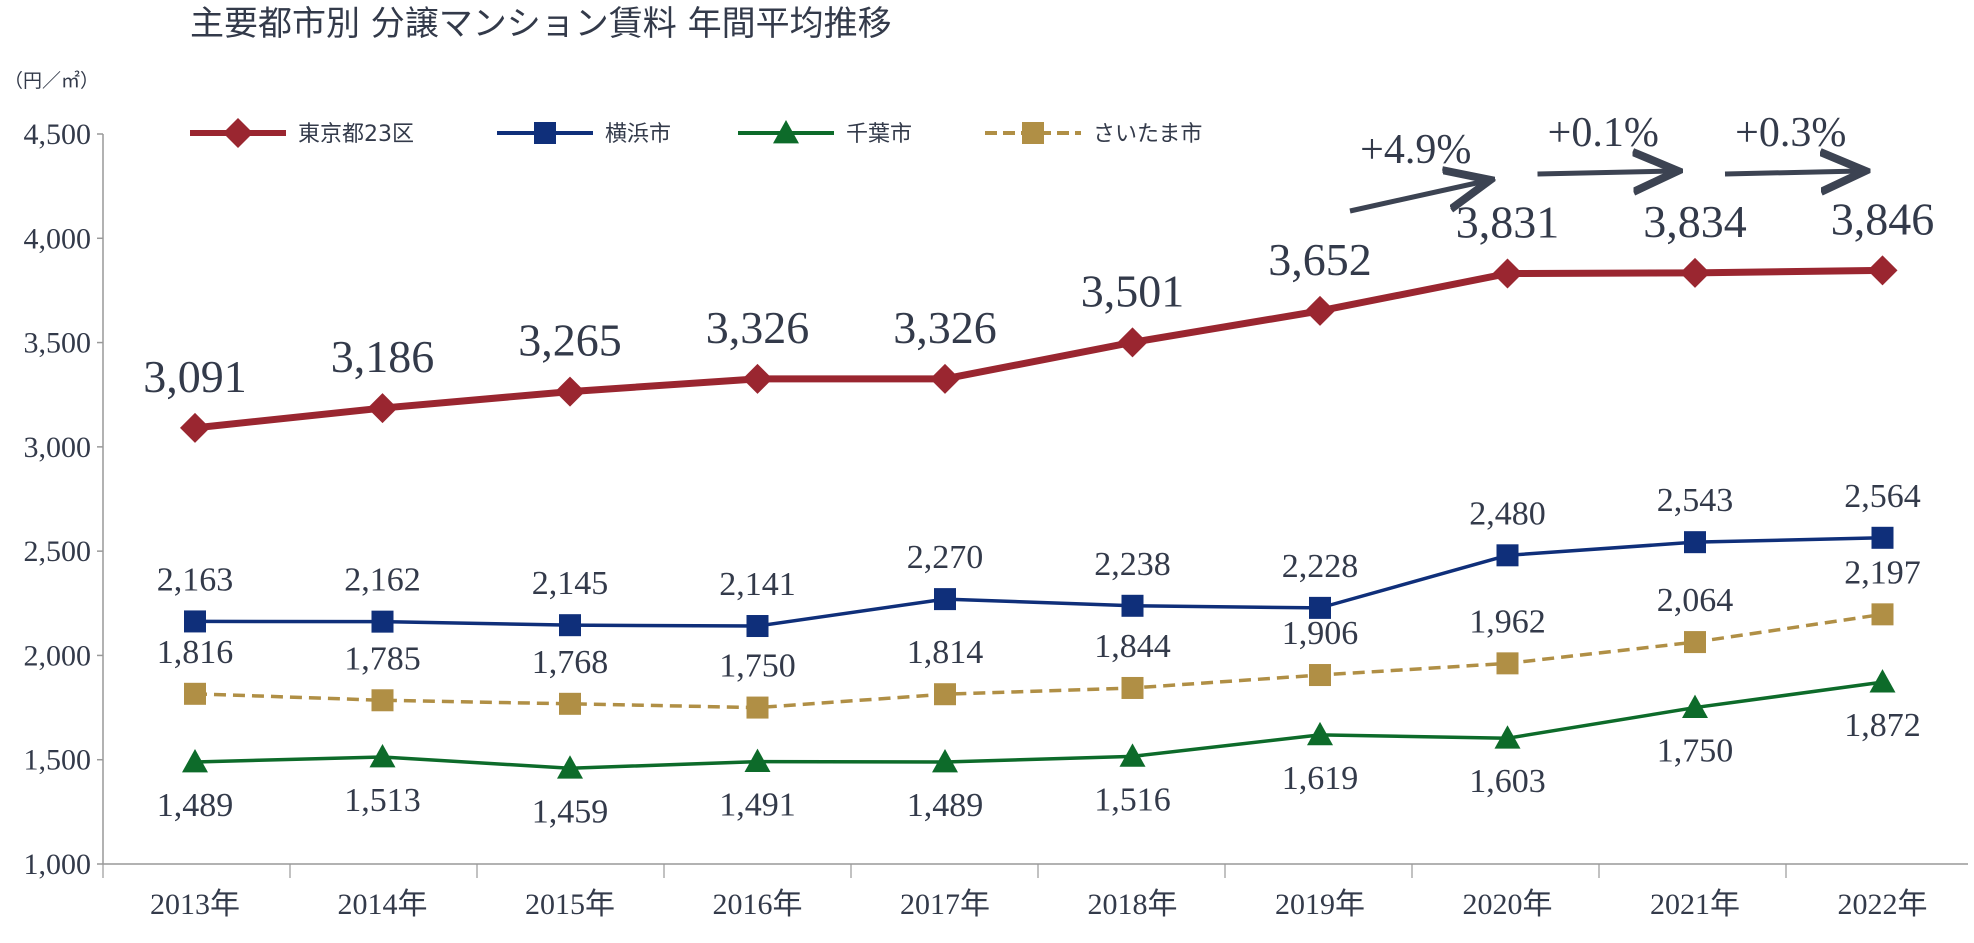 This screenshot has height=943, width=1974. What do you see at coordinates (570, 811) in the screenshot?
I see `data-label: 1,459` at bounding box center [570, 811].